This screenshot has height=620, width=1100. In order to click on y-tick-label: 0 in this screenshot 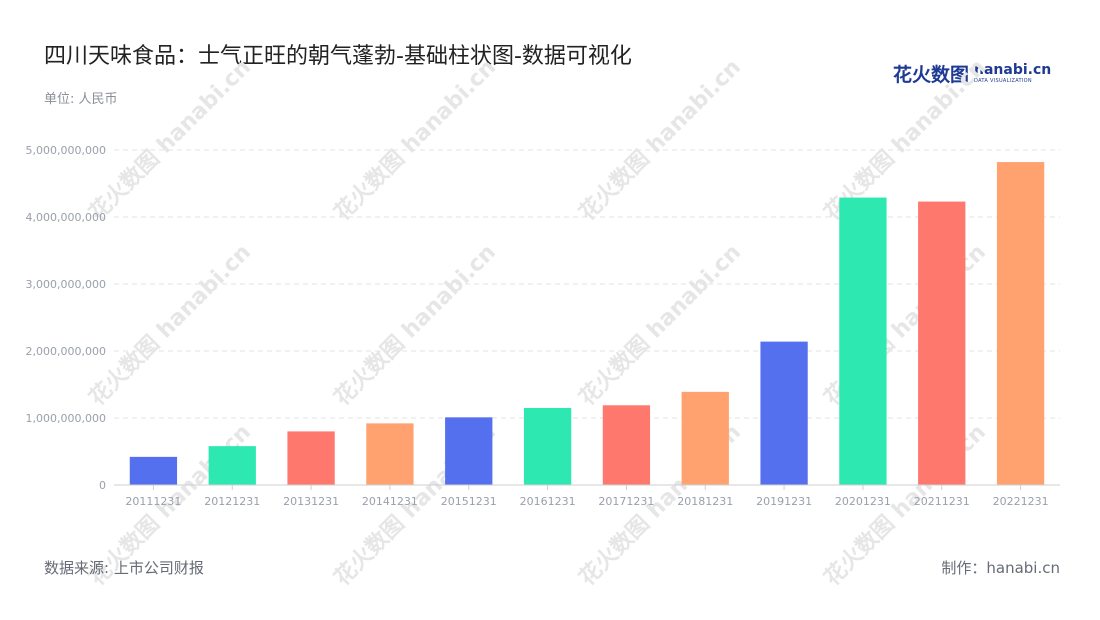, I will do `click(102, 485)`.